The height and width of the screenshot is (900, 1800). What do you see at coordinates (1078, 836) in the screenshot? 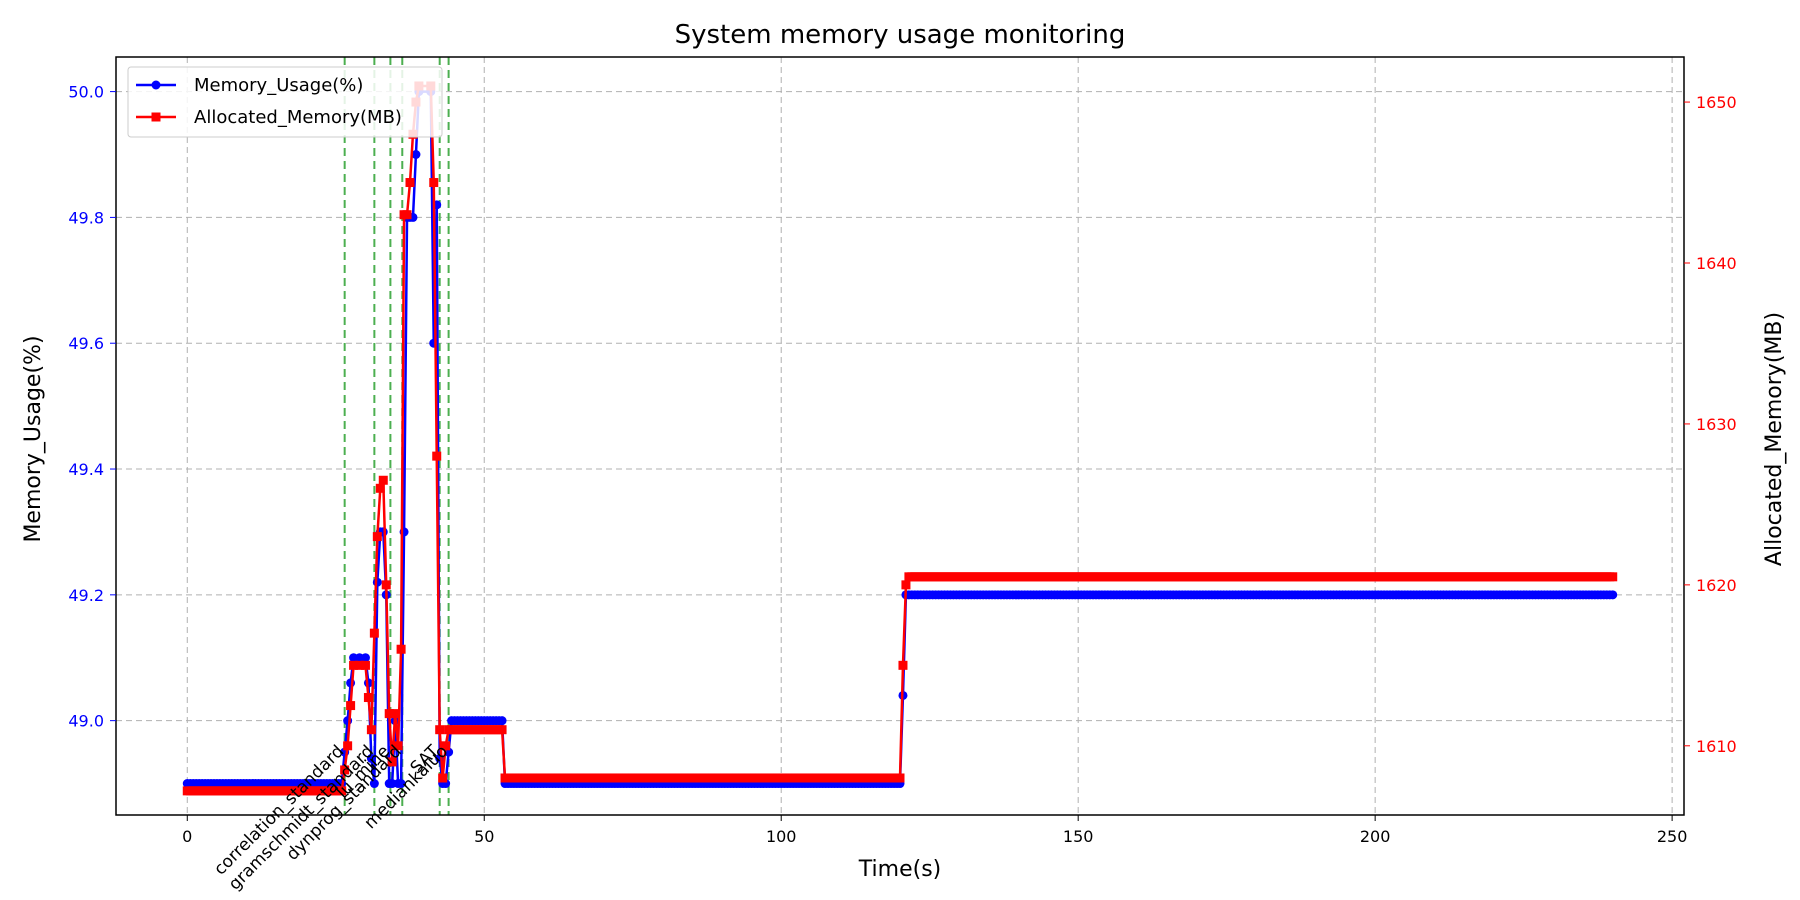
I see `x-tick-label: 150` at bounding box center [1078, 836].